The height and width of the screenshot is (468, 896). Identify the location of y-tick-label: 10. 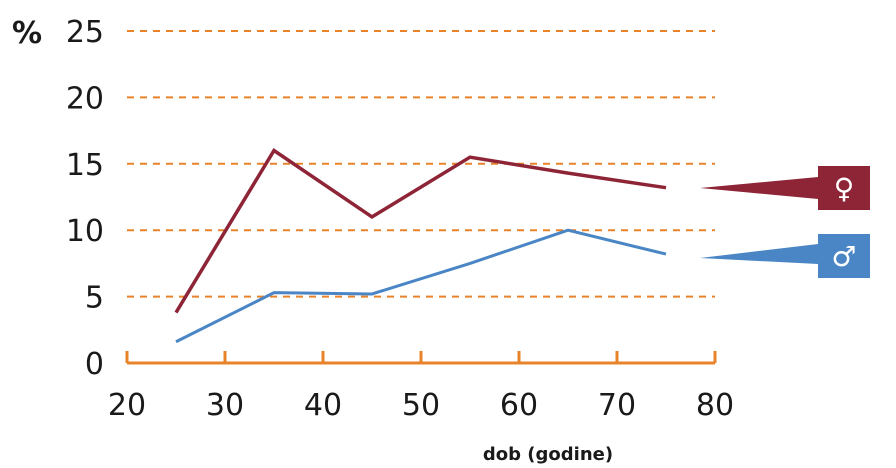
(85, 231).